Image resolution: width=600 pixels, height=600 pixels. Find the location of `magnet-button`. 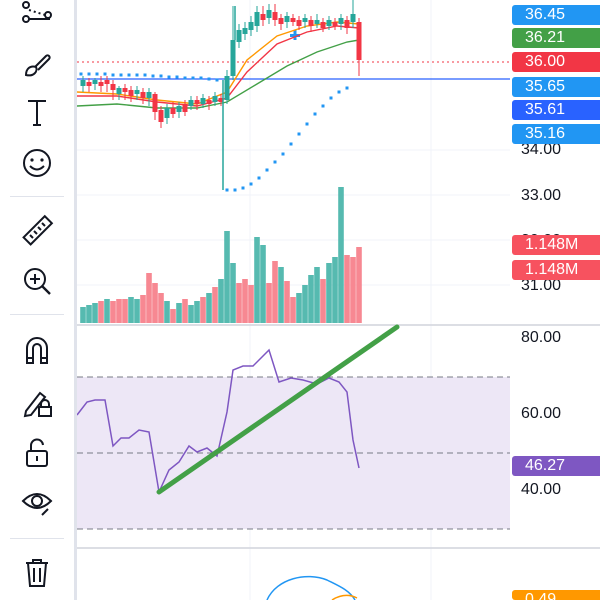

magnet-button is located at coordinates (37, 350).